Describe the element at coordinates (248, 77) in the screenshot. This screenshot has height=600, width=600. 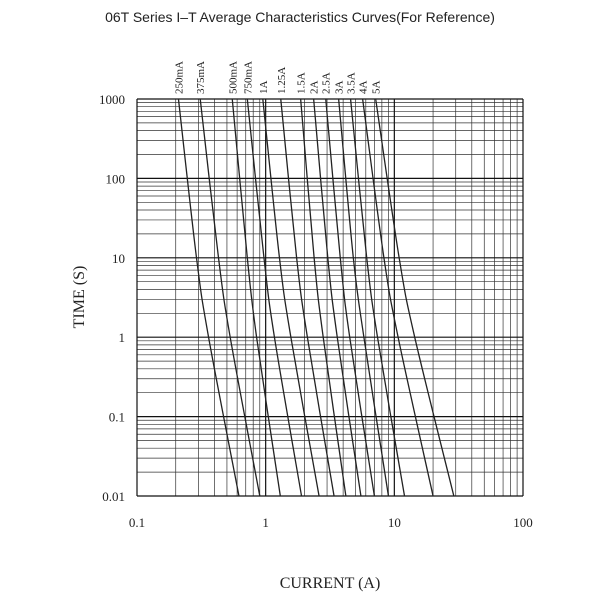
I see `legend-label: 750mA` at that location.